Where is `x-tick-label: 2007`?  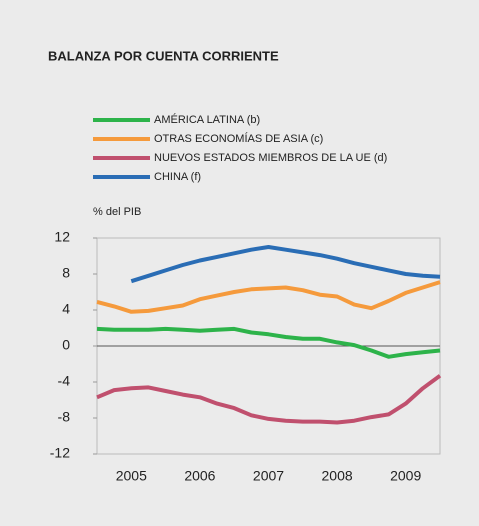 x-tick-label: 2007 is located at coordinates (268, 476).